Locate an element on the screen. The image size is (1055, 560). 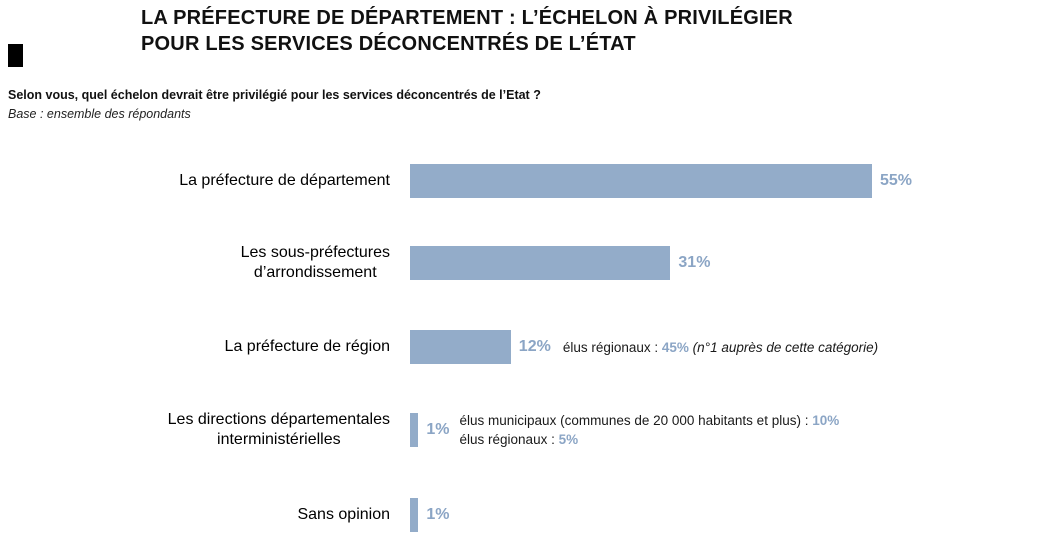
annotation-note: (n°1 auprès de cette catégorie) is located at coordinates (783, 347).